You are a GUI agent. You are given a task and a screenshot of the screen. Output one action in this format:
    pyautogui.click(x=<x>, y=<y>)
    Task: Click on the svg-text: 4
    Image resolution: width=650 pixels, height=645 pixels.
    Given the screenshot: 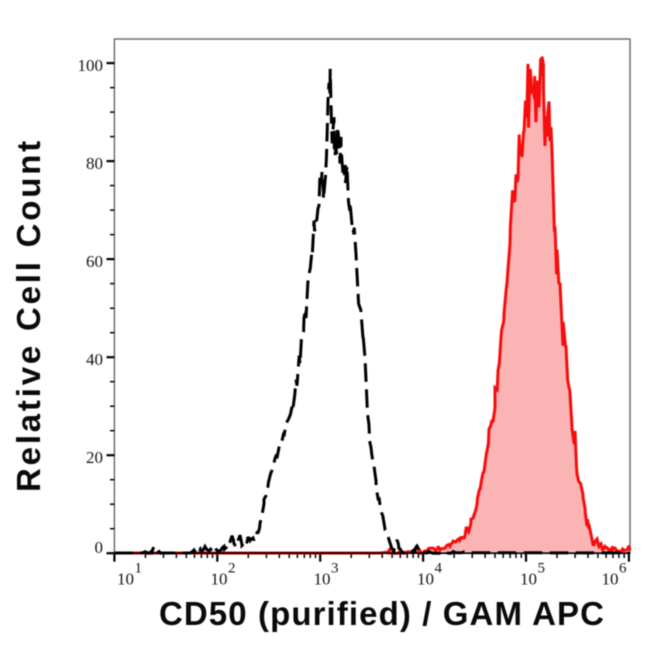 What is the action you would take?
    pyautogui.click(x=439, y=569)
    